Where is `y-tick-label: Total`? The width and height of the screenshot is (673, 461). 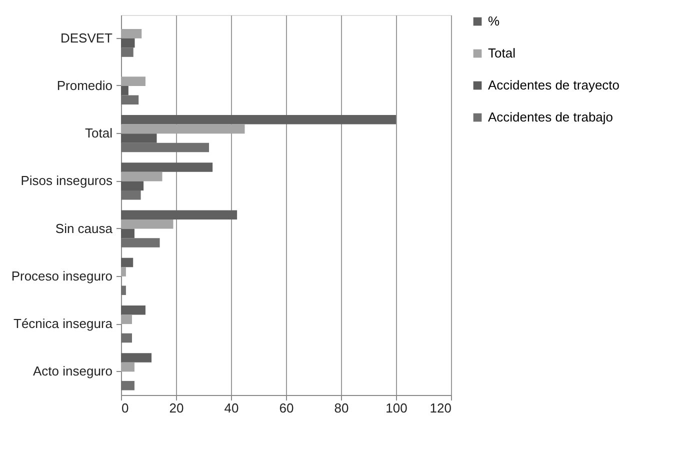 y-tick-label: Total is located at coordinates (99, 133).